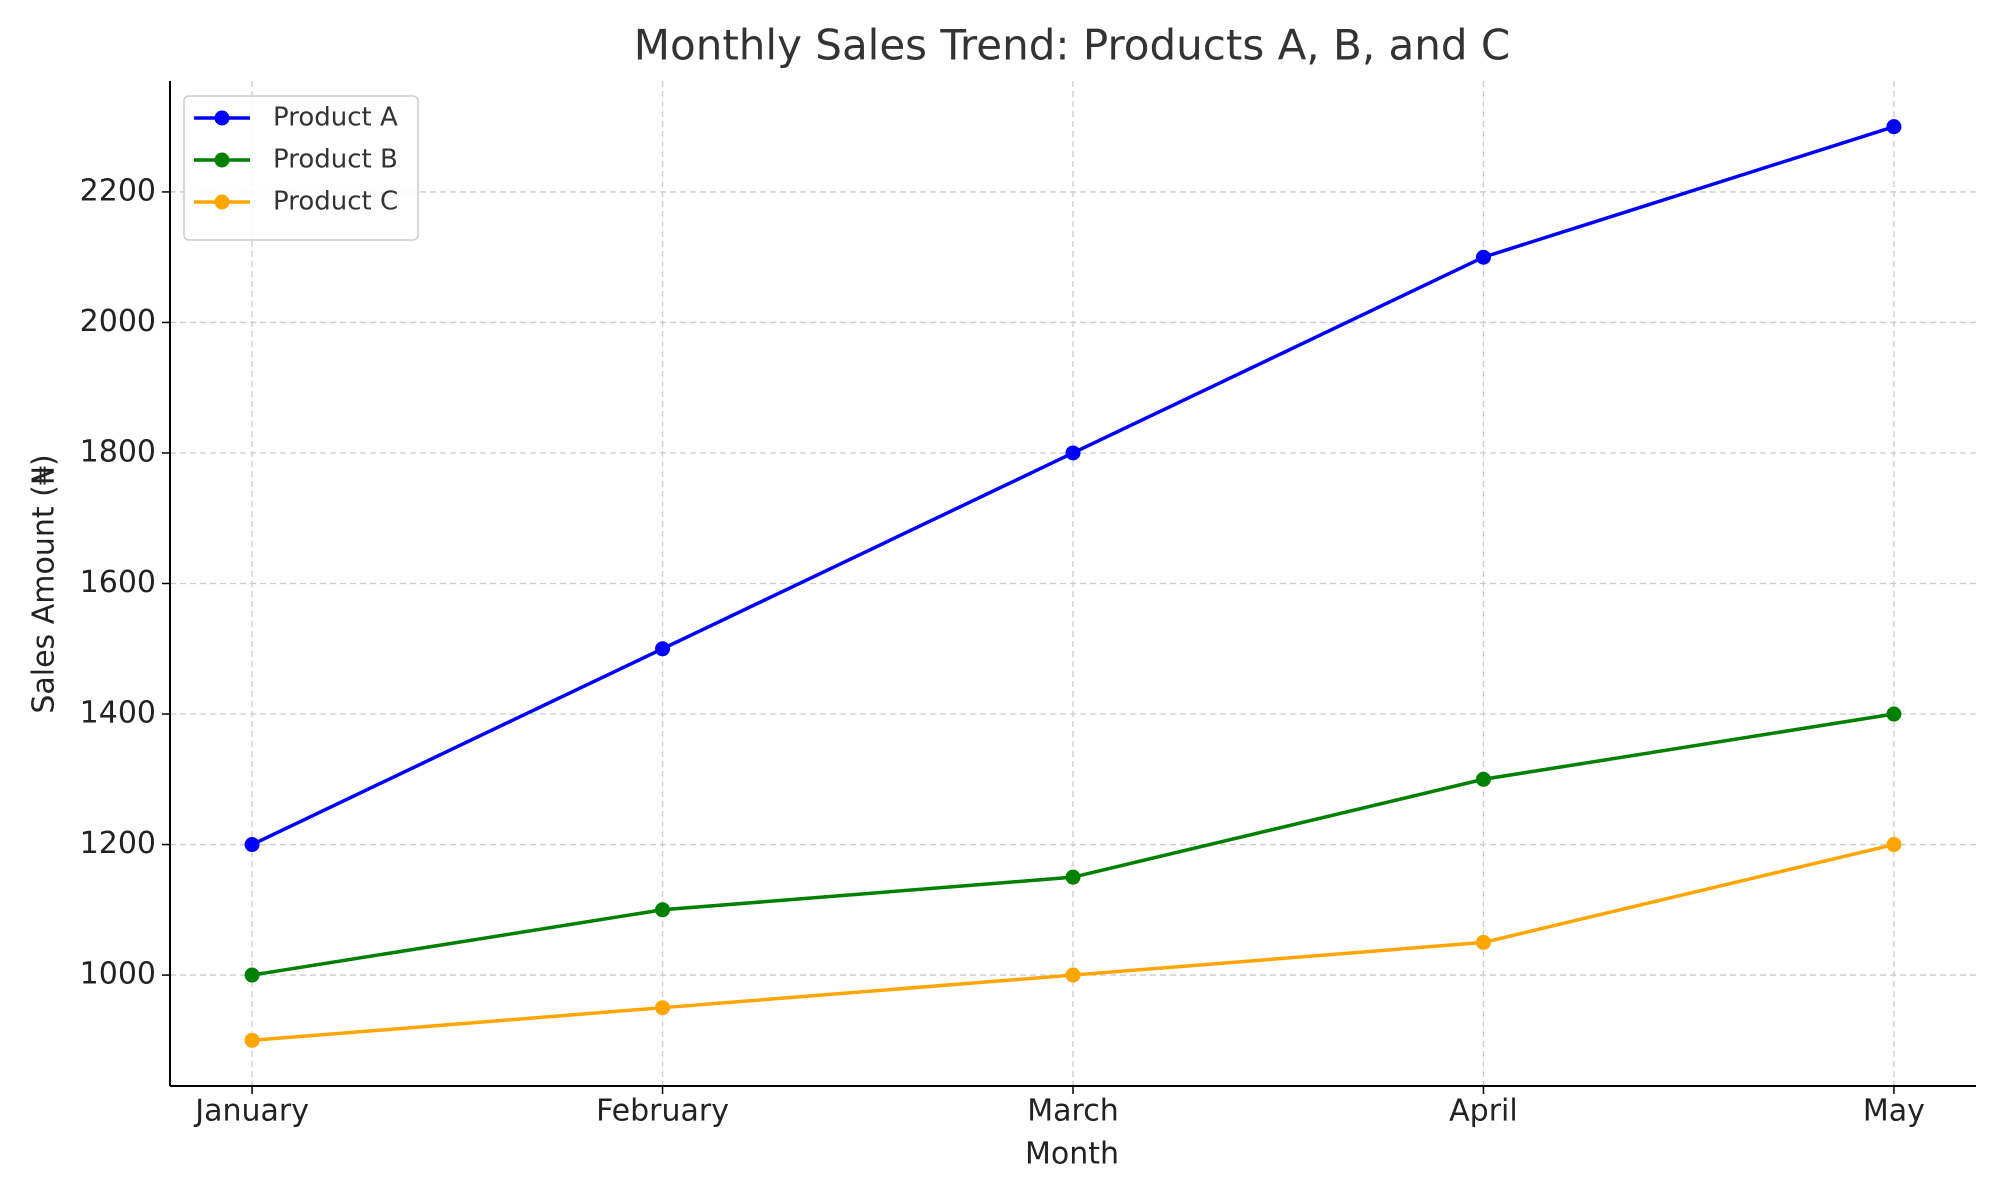 The image size is (2000, 1200). Describe the element at coordinates (118, 451) in the screenshot. I see `y-tick-label: 1800` at that location.